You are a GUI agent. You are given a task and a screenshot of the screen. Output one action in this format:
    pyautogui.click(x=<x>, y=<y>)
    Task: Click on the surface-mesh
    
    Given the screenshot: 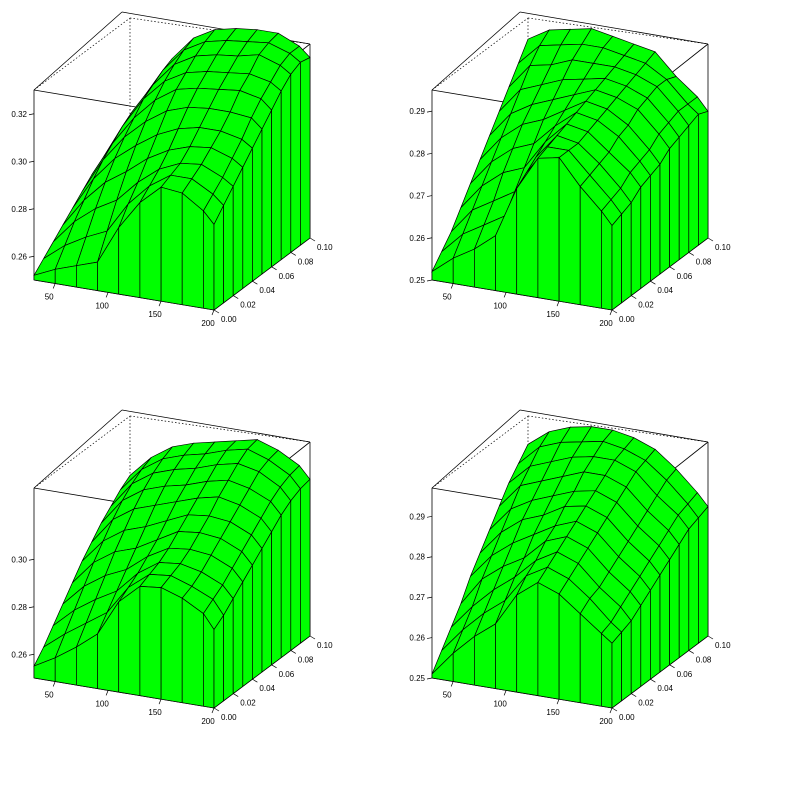 What is the action you would take?
    pyautogui.click(x=570, y=567)
    